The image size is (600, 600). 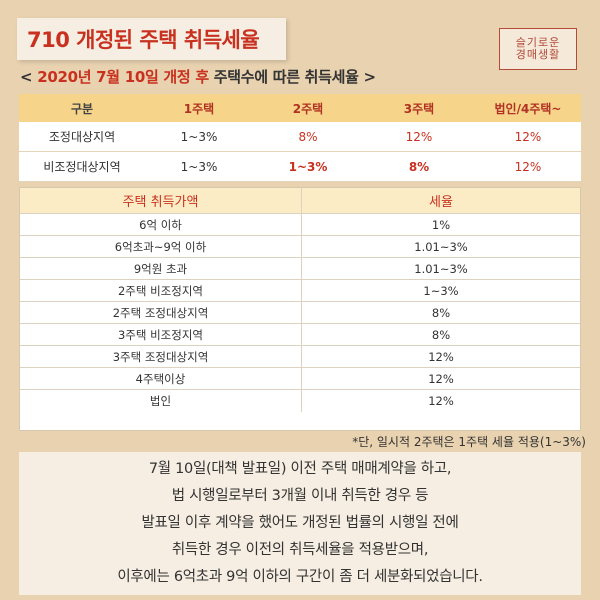 I want to click on table-header-row: 구분 1주택 2주택 3주택 법인/4주택~, so click(x=300, y=108).